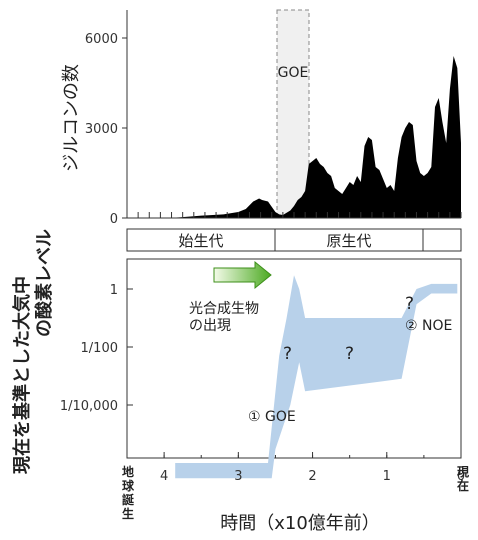 Image resolution: width=478 pixels, height=540 pixels. Describe the element at coordinates (89, 406) in the screenshot. I see `oxy-ytick-label-1-10000: 1/10,000` at that location.